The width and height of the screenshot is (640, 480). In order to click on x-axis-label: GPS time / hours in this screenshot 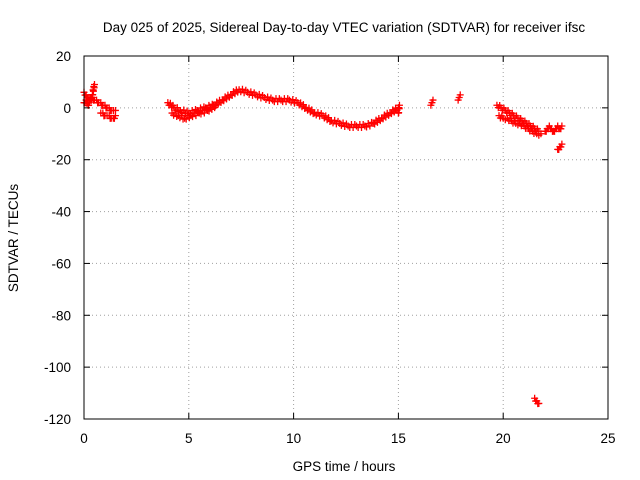, I will do `click(344, 466)`.